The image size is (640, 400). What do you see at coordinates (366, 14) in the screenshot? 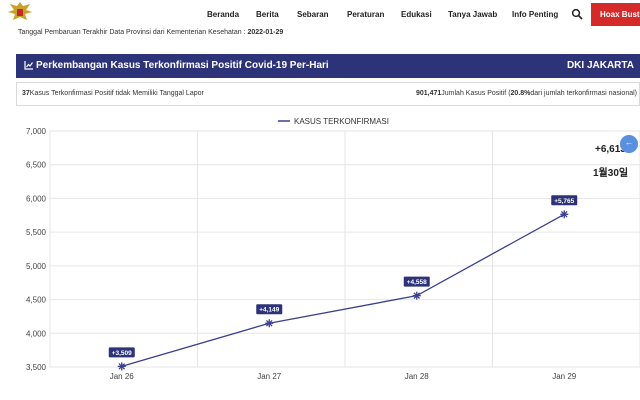
I see `nav-item-peraturan: Peraturan` at bounding box center [366, 14].